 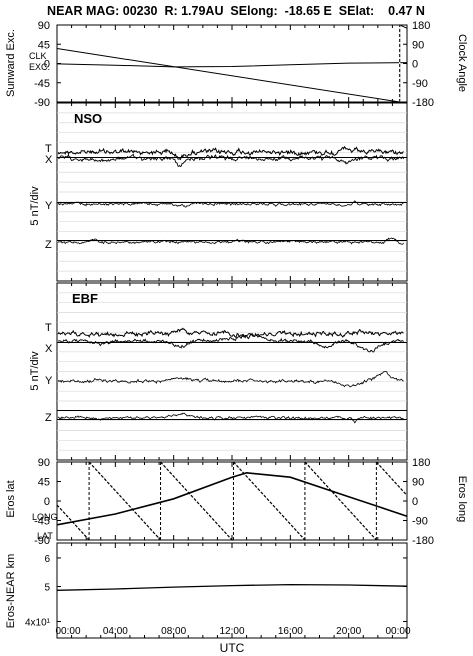 What do you see at coordinates (48, 245) in the screenshot?
I see `nso-label-z: Z` at bounding box center [48, 245].